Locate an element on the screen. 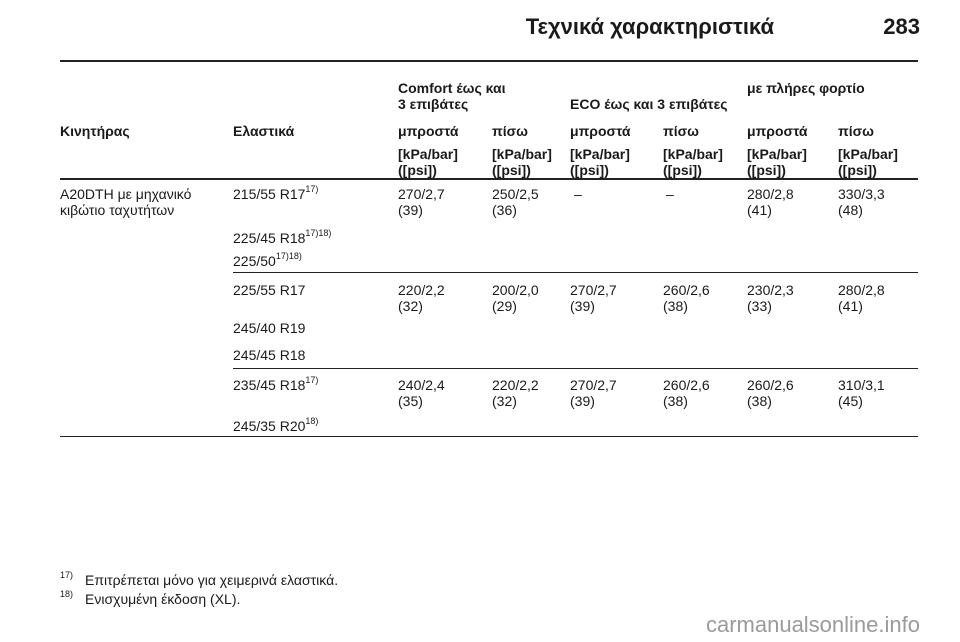  header-divider is located at coordinates (489, 61).